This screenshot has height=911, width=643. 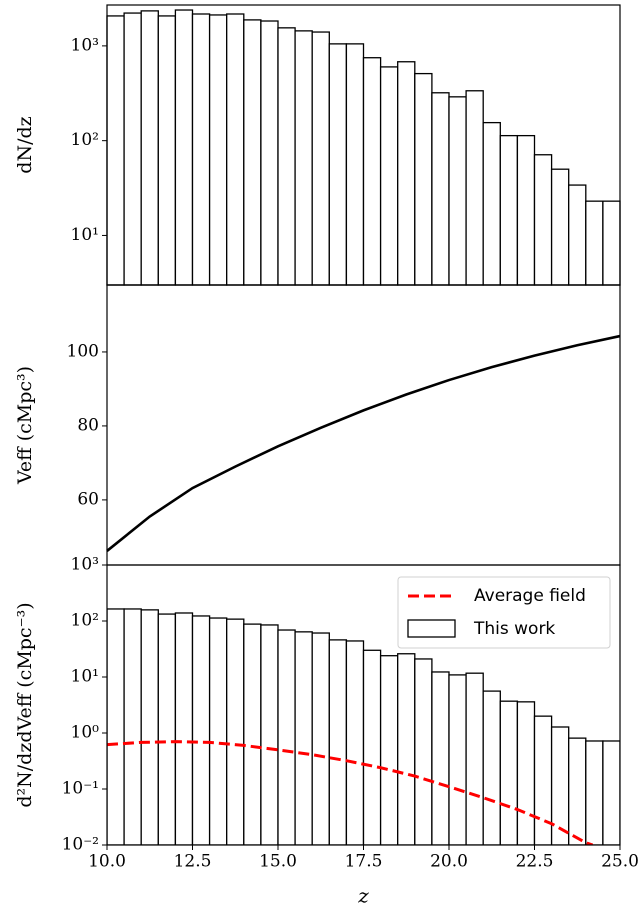 What do you see at coordinates (278, 862) in the screenshot?
I see `x-tick-label: 15.0` at bounding box center [278, 862].